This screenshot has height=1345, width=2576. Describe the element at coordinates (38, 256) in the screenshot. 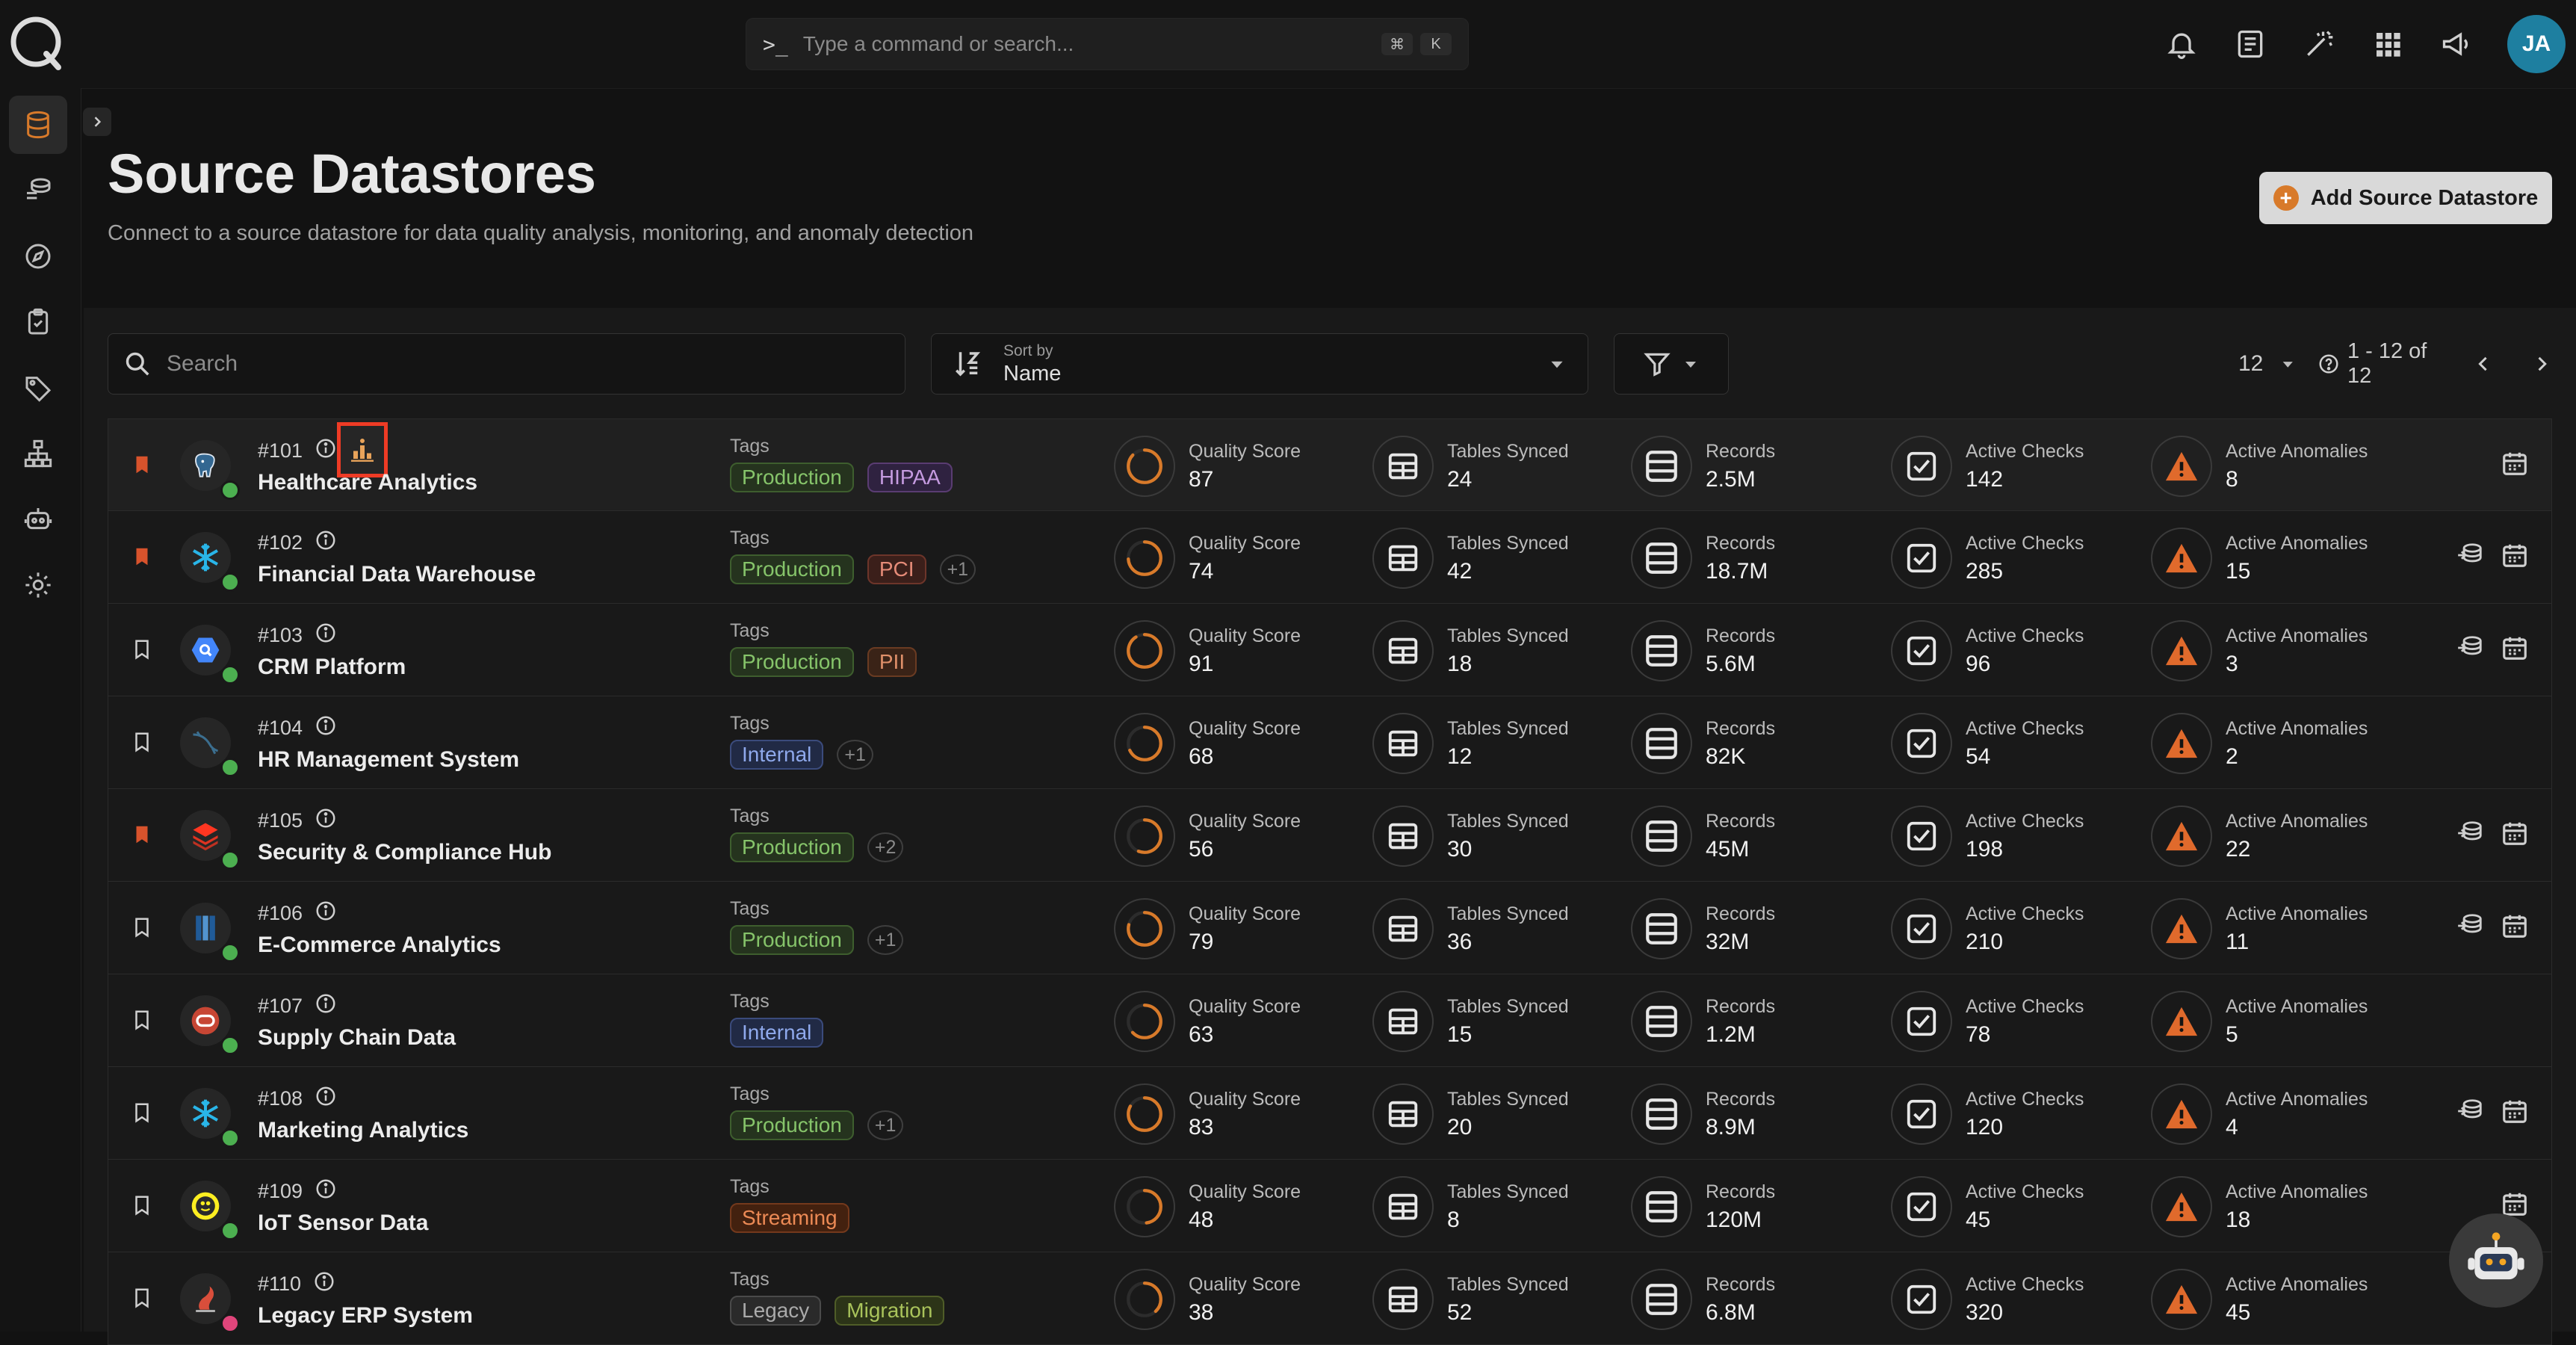

I see `sidebar-item-explore` at that location.